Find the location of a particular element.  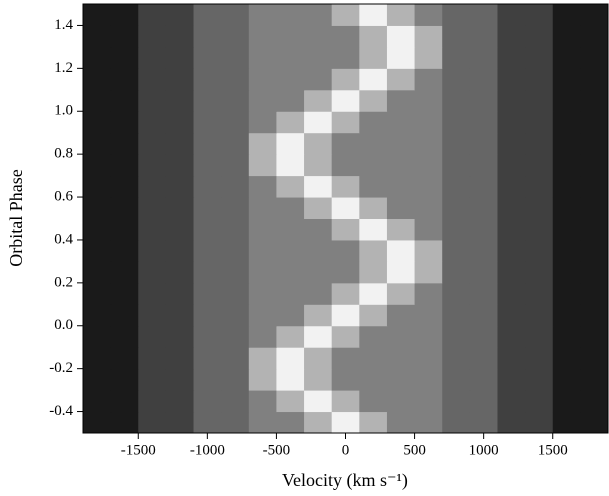

y-tick-label: 0.2 is located at coordinates (63, 282).